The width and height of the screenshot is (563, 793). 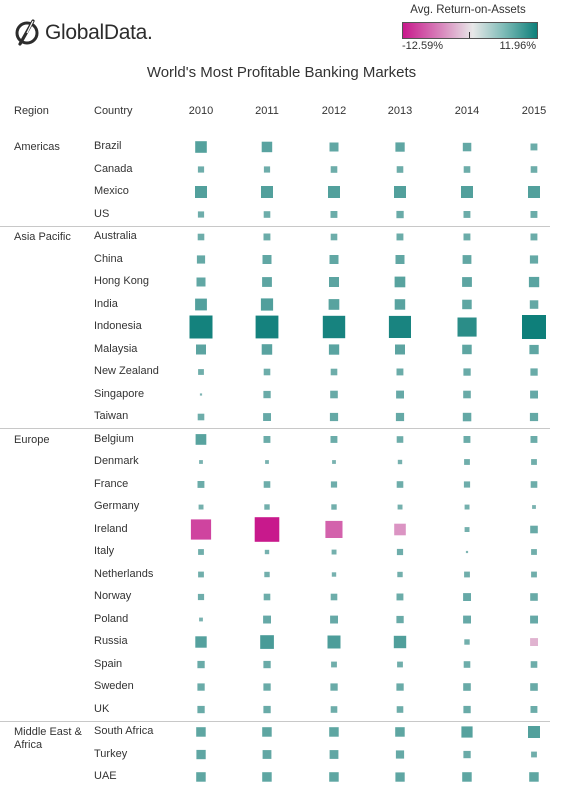 I want to click on roa-mark-uae-2012, so click(x=334, y=777).